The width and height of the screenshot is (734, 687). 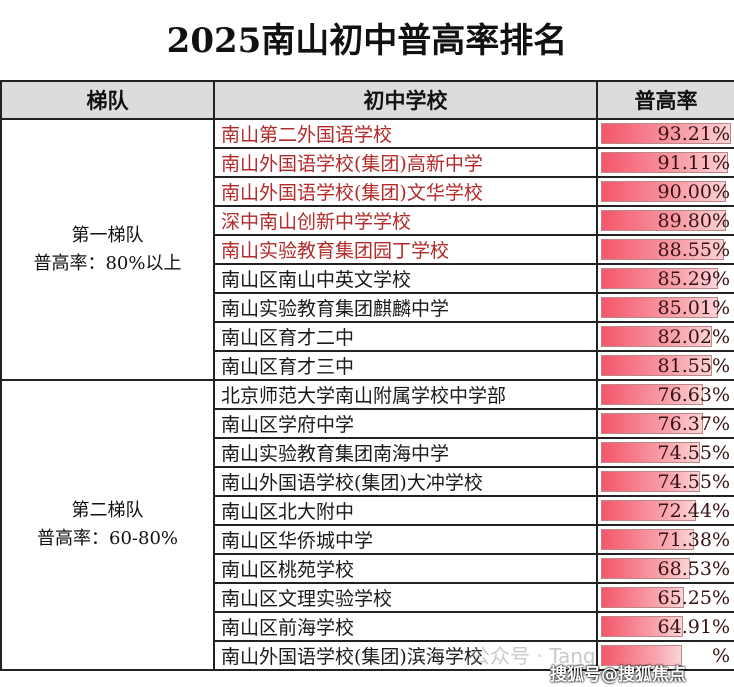 I want to click on table-row: 南山区文理实验学校 65.25%, so click(x=367, y=597).